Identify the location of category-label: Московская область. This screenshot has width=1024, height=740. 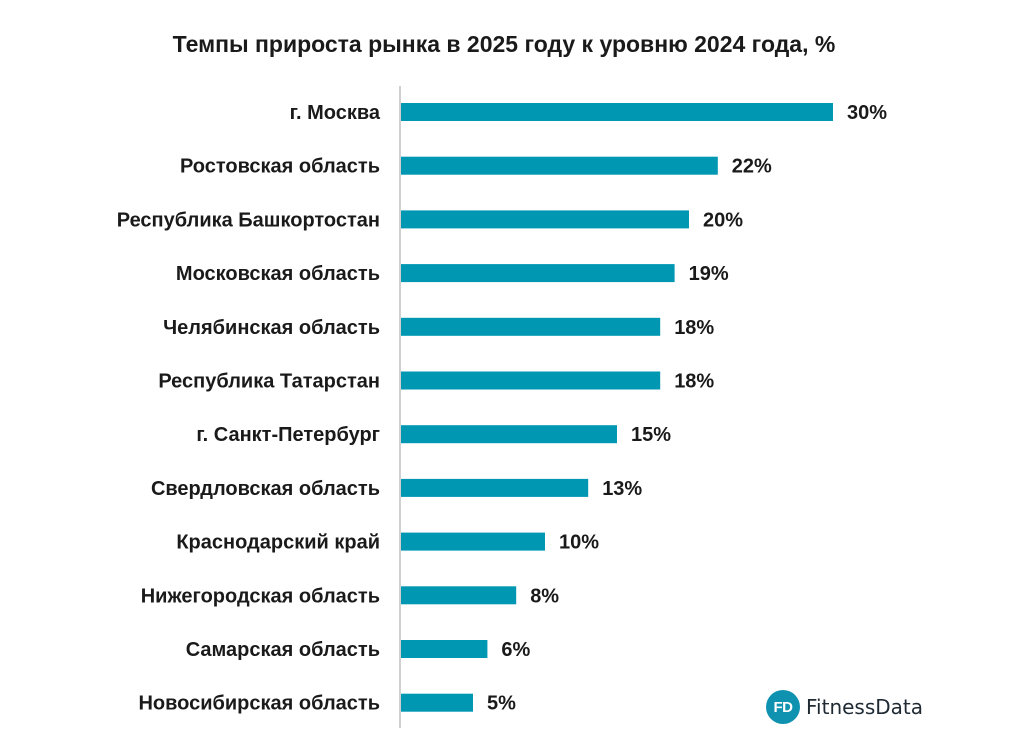
(278, 274).